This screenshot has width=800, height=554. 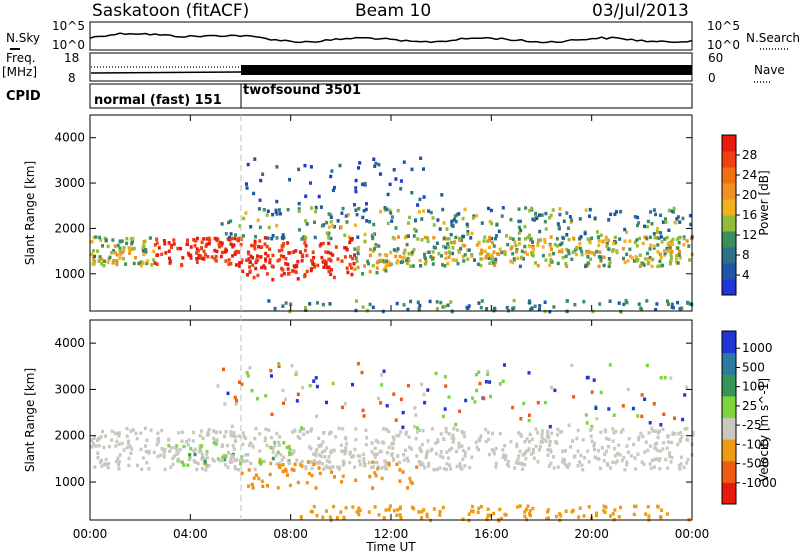 I want to click on power-ylabel: Slant Range [km], so click(x=30, y=213).